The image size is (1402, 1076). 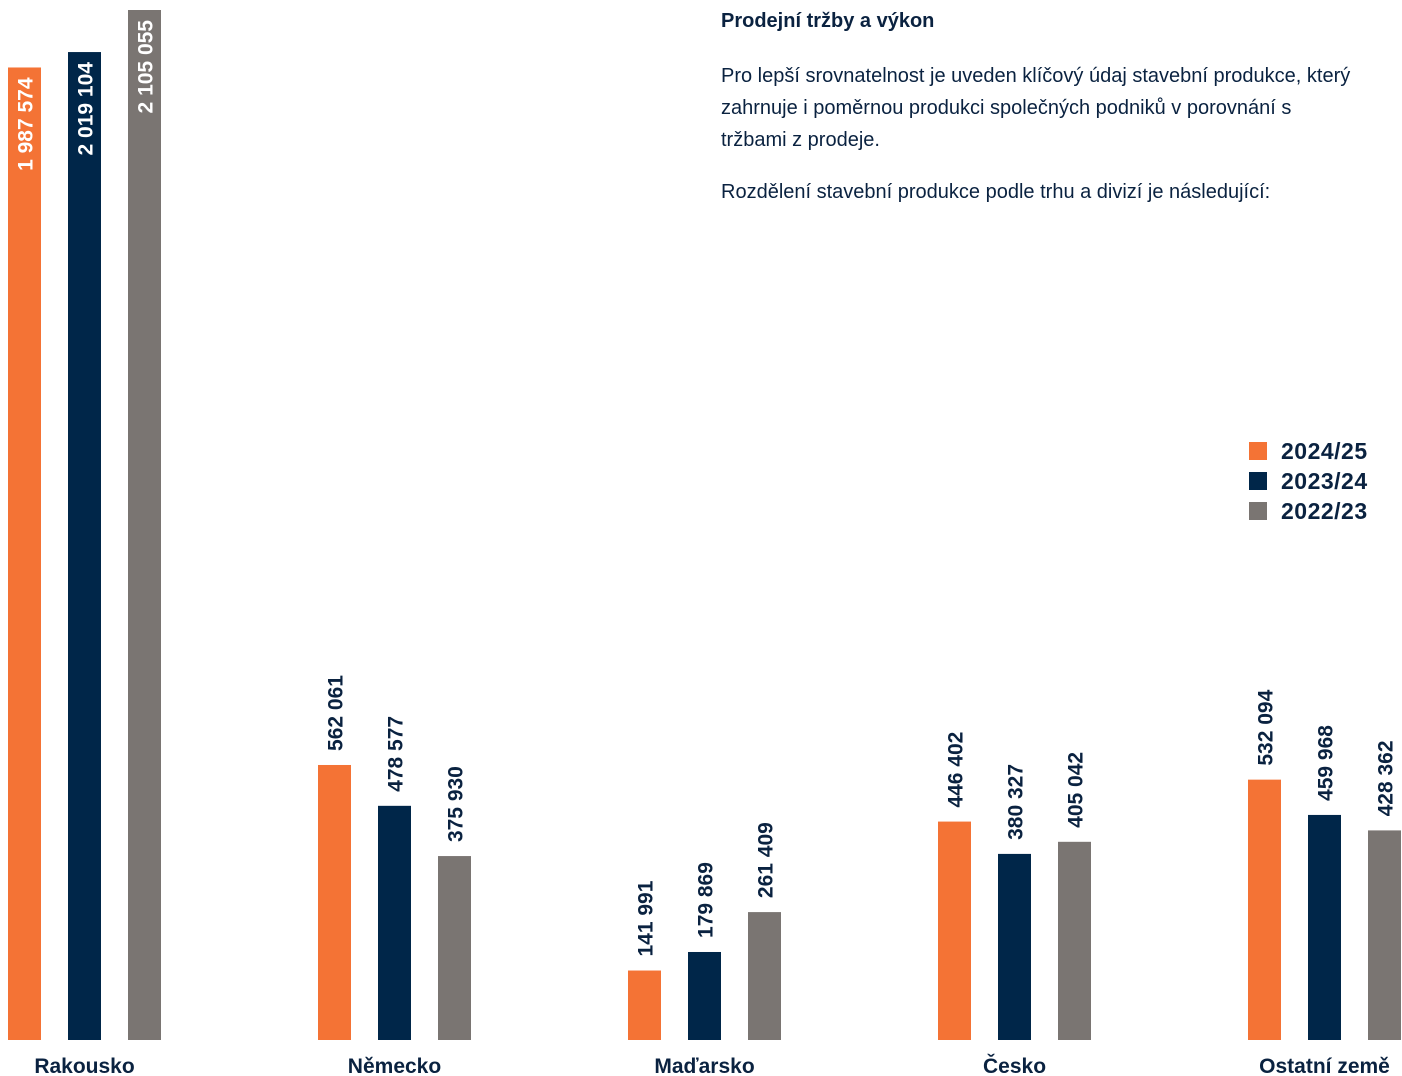 I want to click on legend-label-2023-24: 2023/24, so click(x=1324, y=480).